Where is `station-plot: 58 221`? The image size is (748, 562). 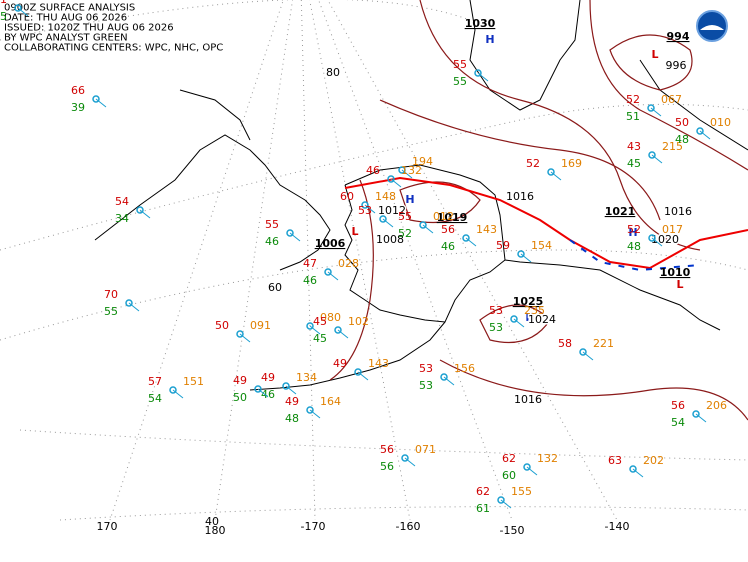
station-plot: 58 221 is located at coordinates (586, 349).